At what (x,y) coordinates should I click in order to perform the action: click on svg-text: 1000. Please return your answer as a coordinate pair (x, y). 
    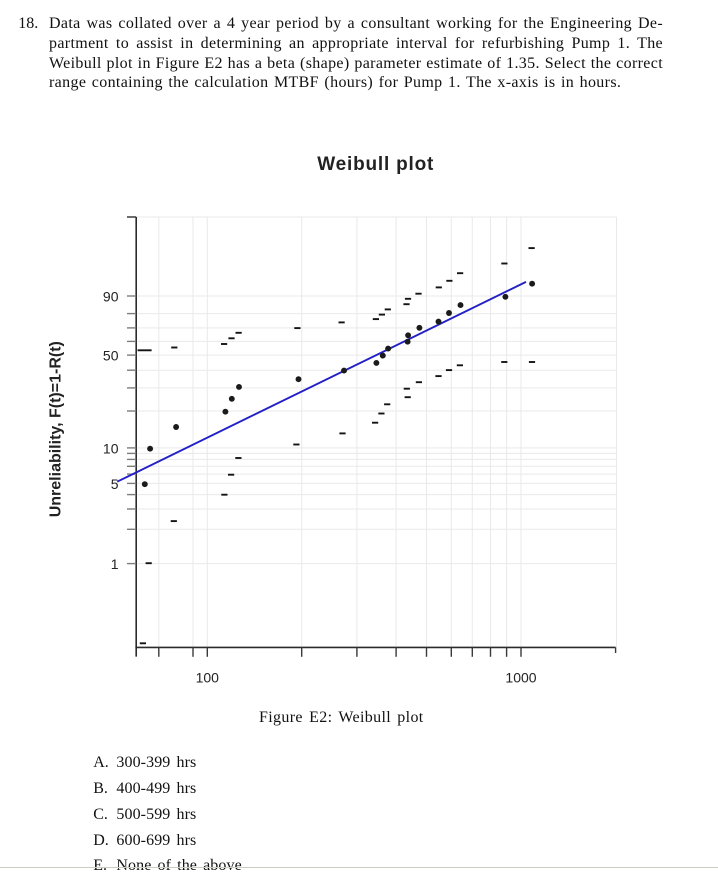
    Looking at the image, I should click on (520, 678).